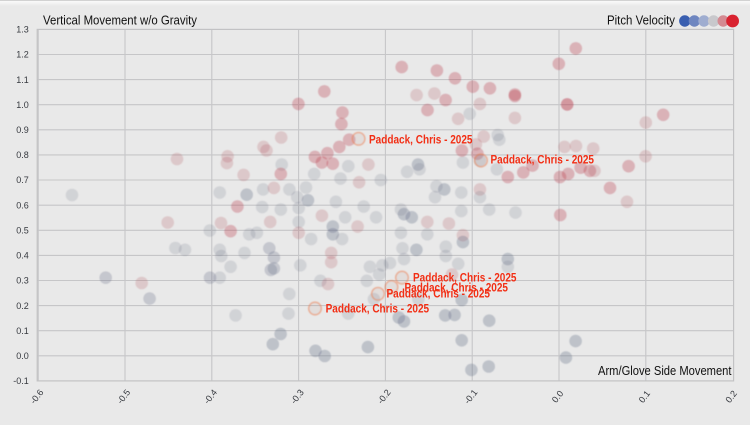 This screenshot has width=750, height=425. What do you see at coordinates (22, 306) in the screenshot?
I see `svg-text: 0.2` at bounding box center [22, 306].